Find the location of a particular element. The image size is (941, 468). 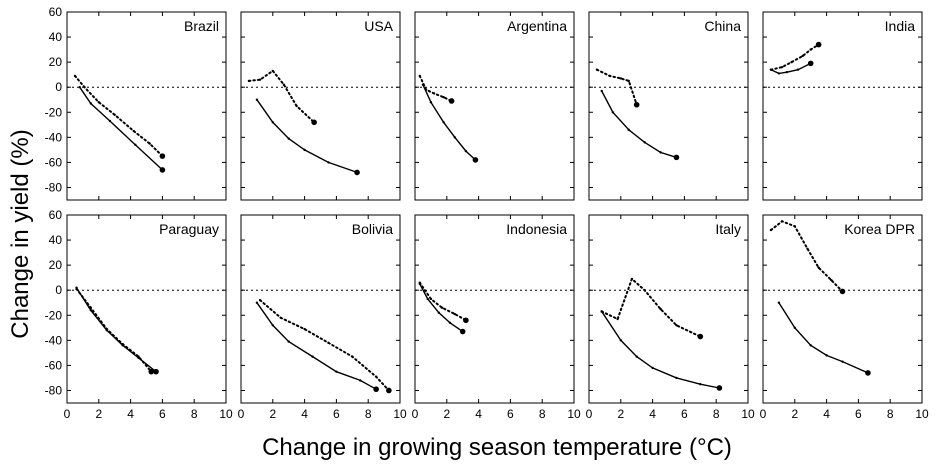

panel-title: India is located at coordinates (900, 26).